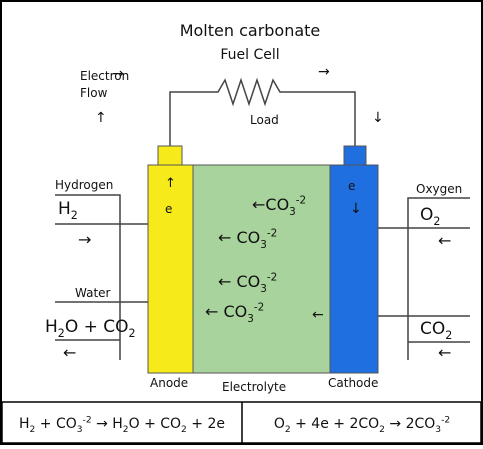 This screenshot has height=449, width=483. What do you see at coordinates (432, 329) in the screenshot?
I see `text-part: CO` at bounding box center [432, 329].